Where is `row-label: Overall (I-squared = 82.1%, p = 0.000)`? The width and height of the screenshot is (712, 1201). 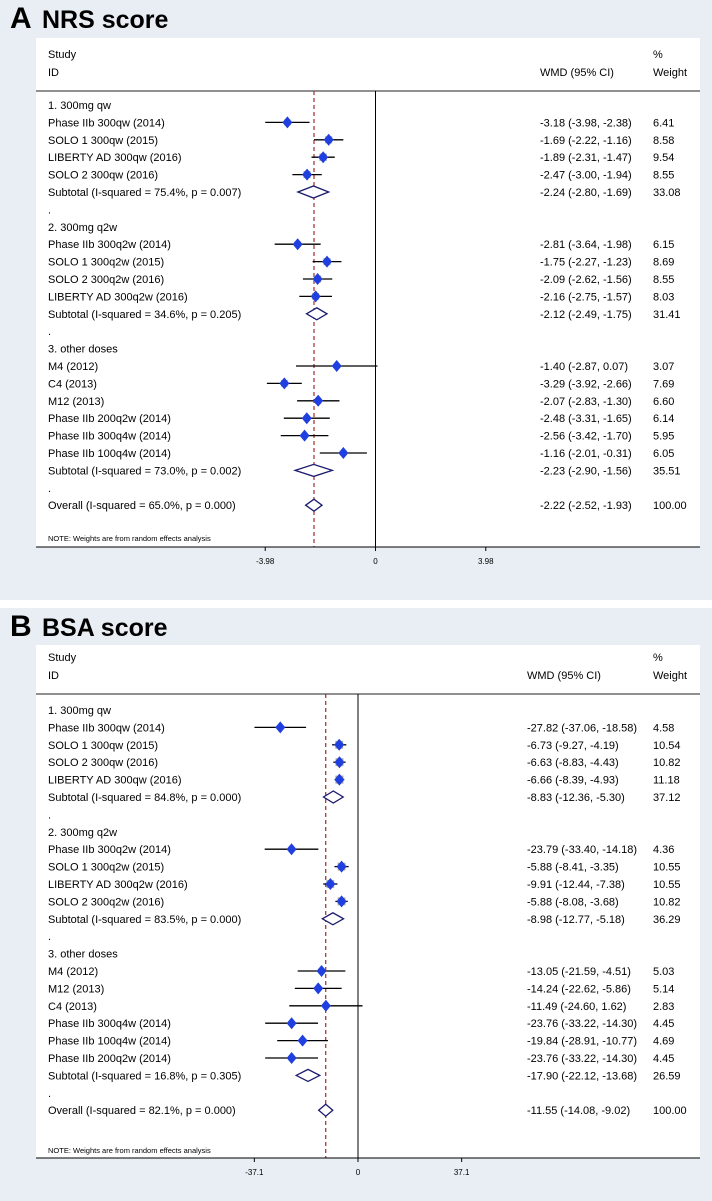 row-label: Overall (I-squared = 82.1%, p = 0.000) is located at coordinates (142, 1111).